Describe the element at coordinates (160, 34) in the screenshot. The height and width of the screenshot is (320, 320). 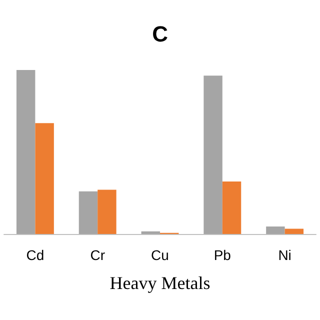
I see `chart-title: C` at that location.